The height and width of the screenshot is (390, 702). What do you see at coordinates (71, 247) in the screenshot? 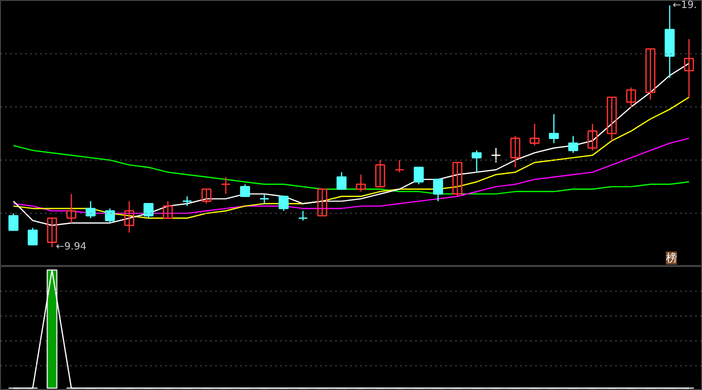
I see `annotation: ←9.94` at bounding box center [71, 247].